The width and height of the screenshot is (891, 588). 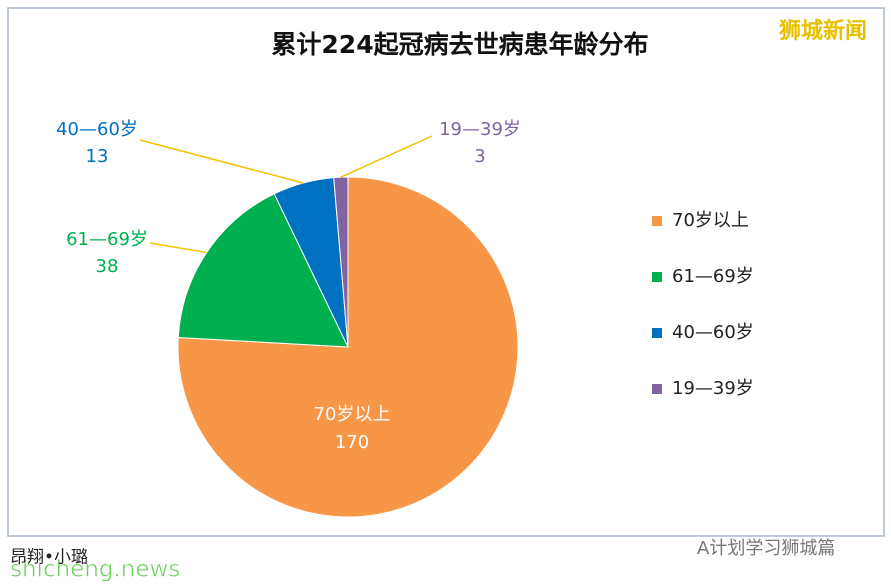 What do you see at coordinates (713, 388) in the screenshot?
I see `legend-label: 19—39岁` at bounding box center [713, 388].